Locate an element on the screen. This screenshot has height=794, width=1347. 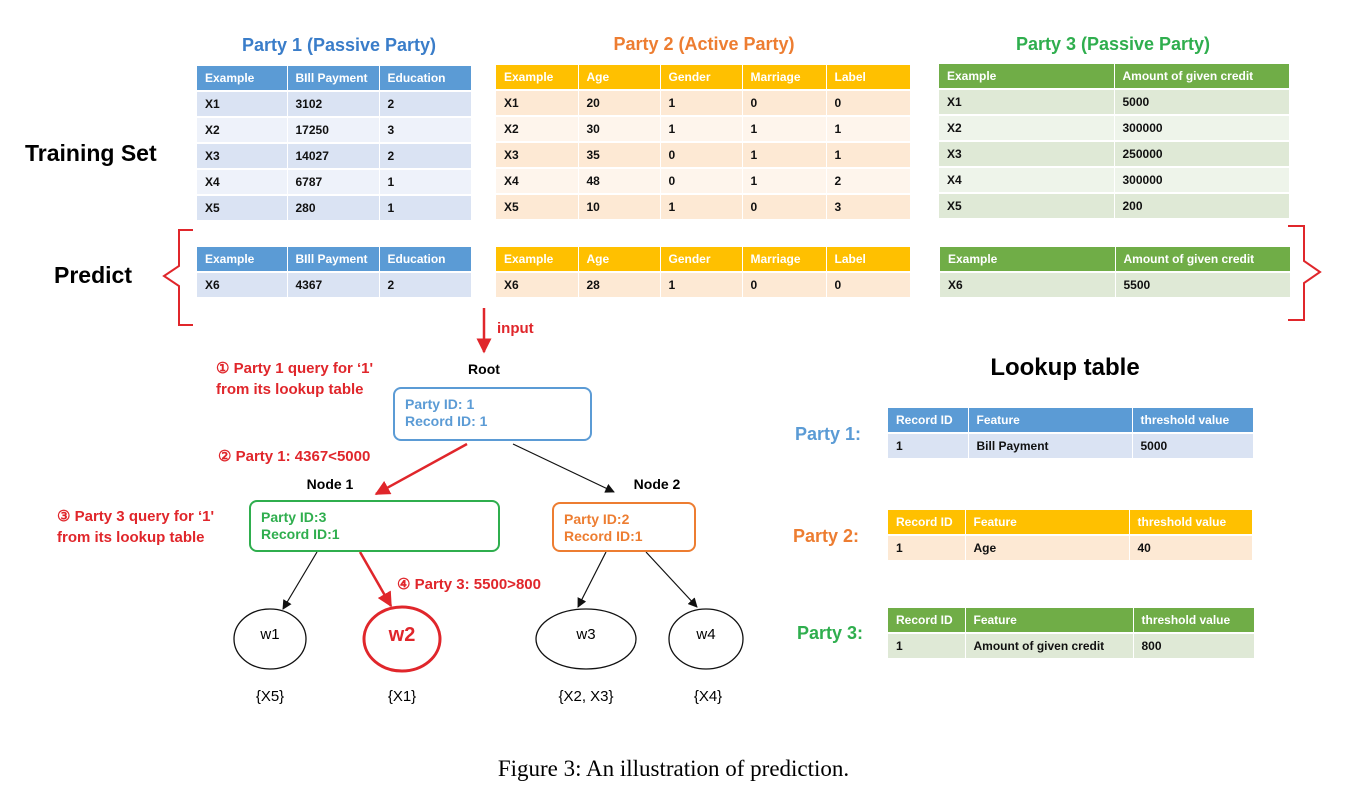
table-cell: Age is located at coordinates (1047, 547).